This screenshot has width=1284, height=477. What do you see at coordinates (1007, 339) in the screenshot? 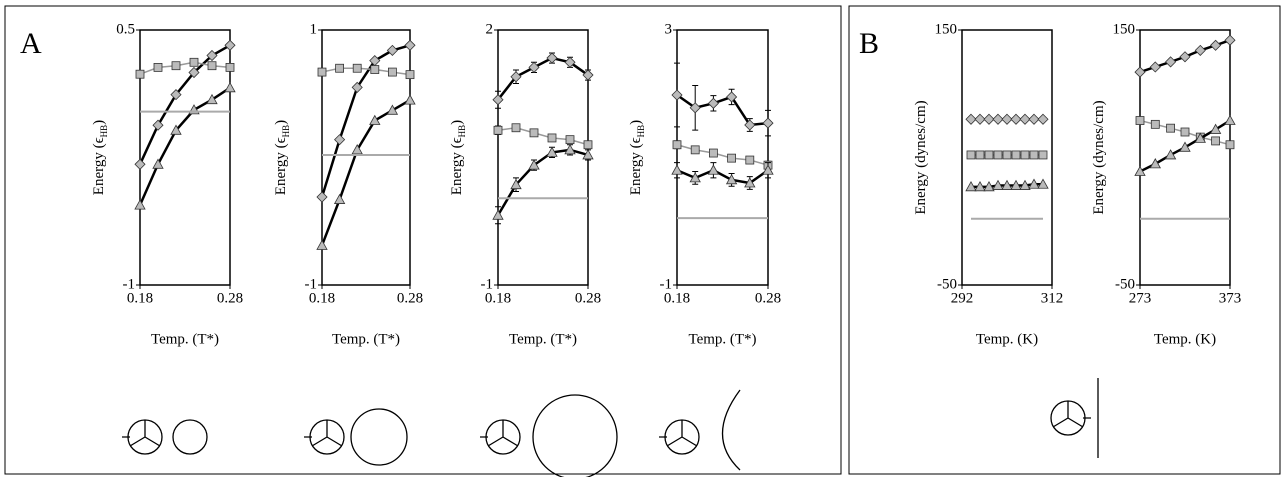
I see `x-axis-label: Temp. (K)` at bounding box center [1007, 339].